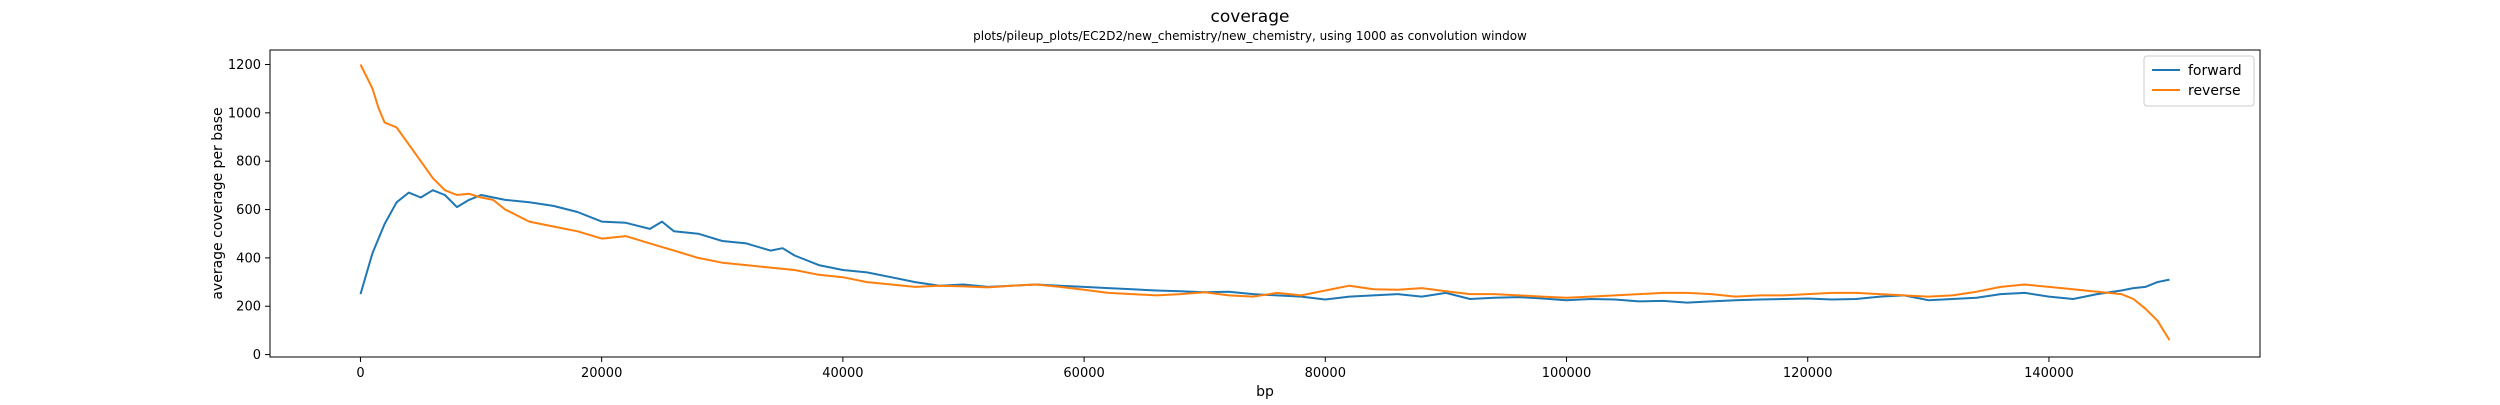 The height and width of the screenshot is (405, 2500). I want to click on x-tick-label: 140000, so click(2049, 373).